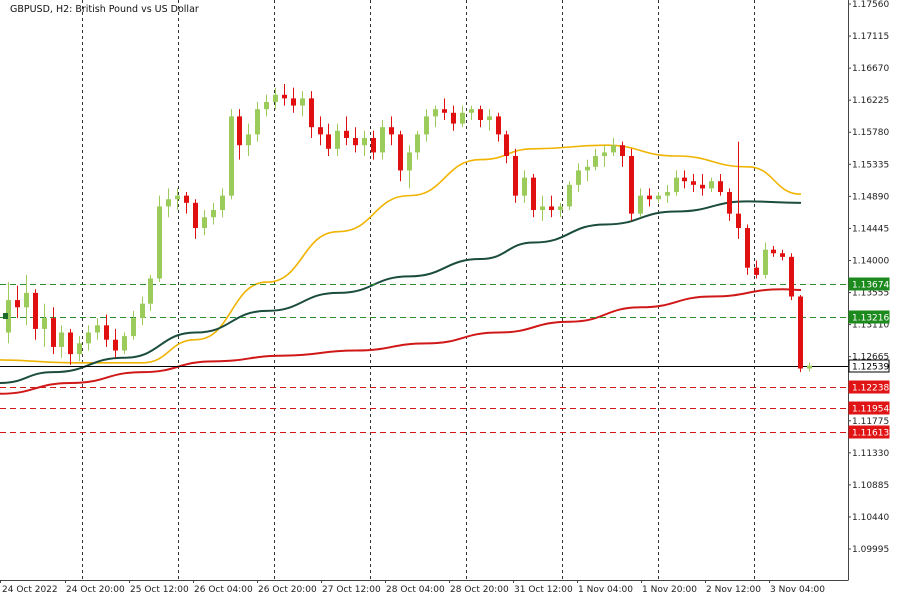  Describe the element at coordinates (543, 590) in the screenshot. I see `x-tick-label: 31 Oct 12:00` at that location.